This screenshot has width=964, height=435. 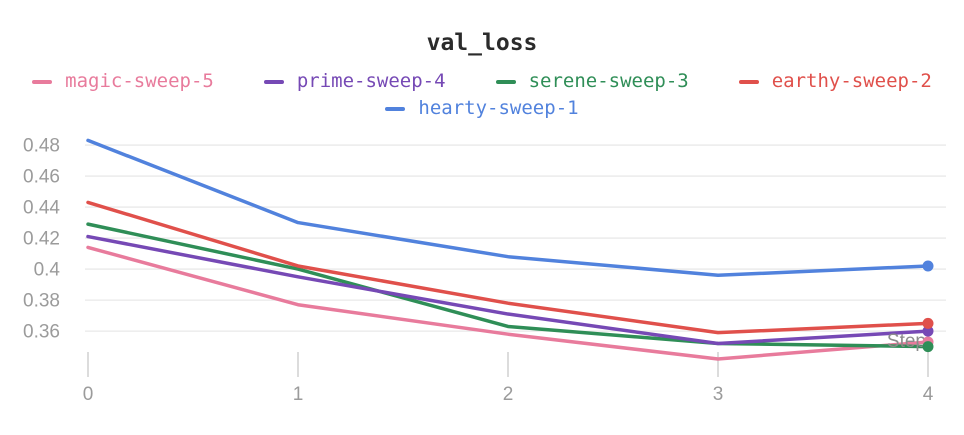 I want to click on y-tick-label: 0.36, so click(x=41, y=332).